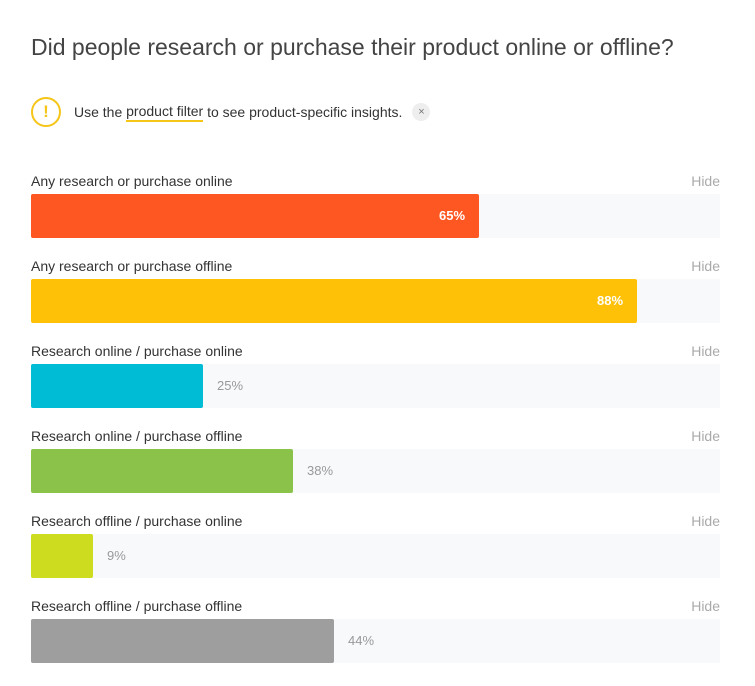 The width and height of the screenshot is (755, 686). Describe the element at coordinates (137, 521) in the screenshot. I see `bar-category-label: Research offline / purchase online` at that location.